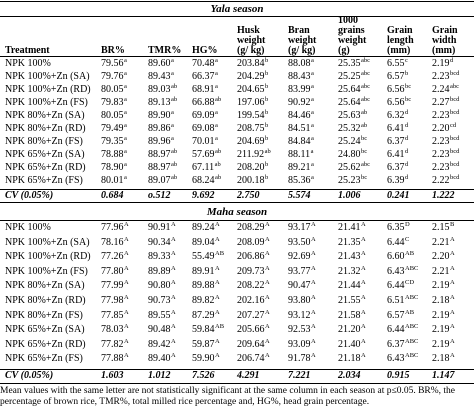 The height and width of the screenshot is (413, 474). I want to click on maha-grain-1000-weight-cell: 21.20A, so click(352, 329).